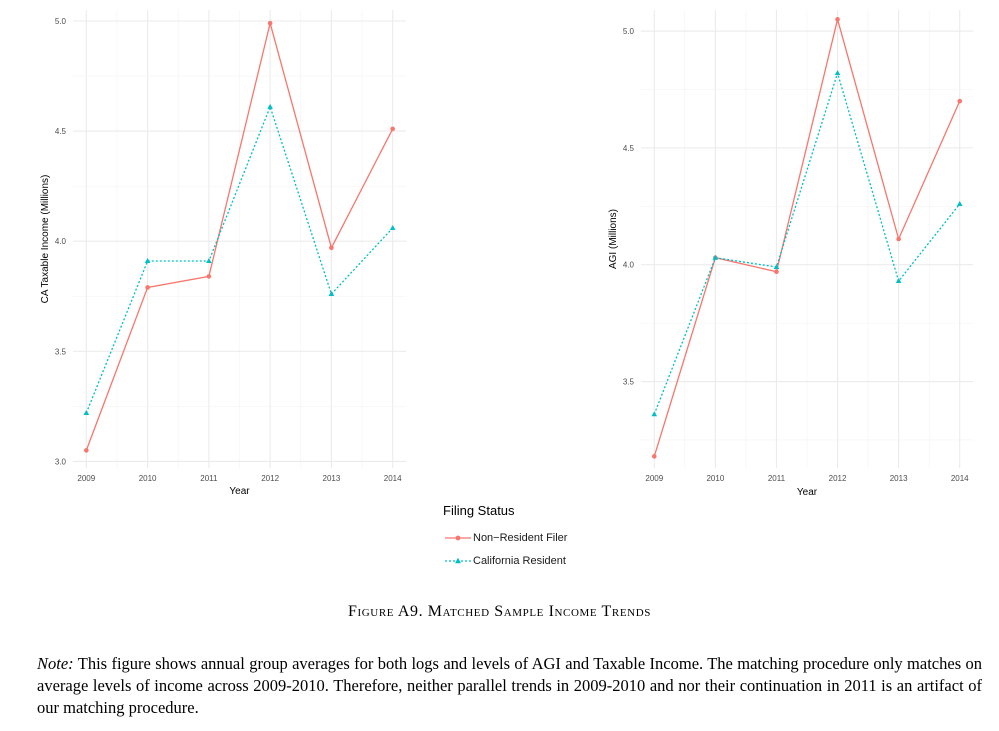  Describe the element at coordinates (479, 510) in the screenshot. I see `legend-title: Filing Status` at that location.